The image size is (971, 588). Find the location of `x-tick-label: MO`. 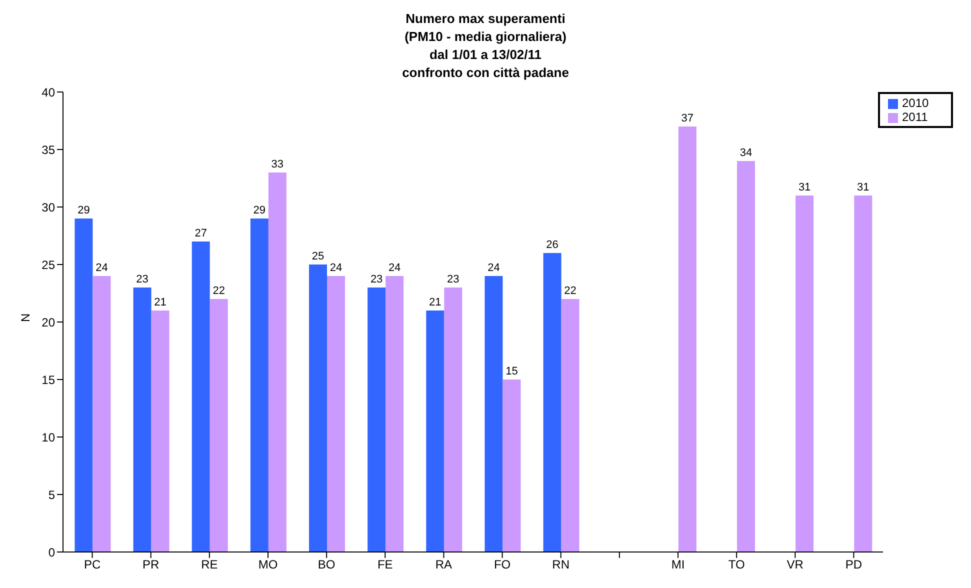

x-tick-label: MO is located at coordinates (268, 565).